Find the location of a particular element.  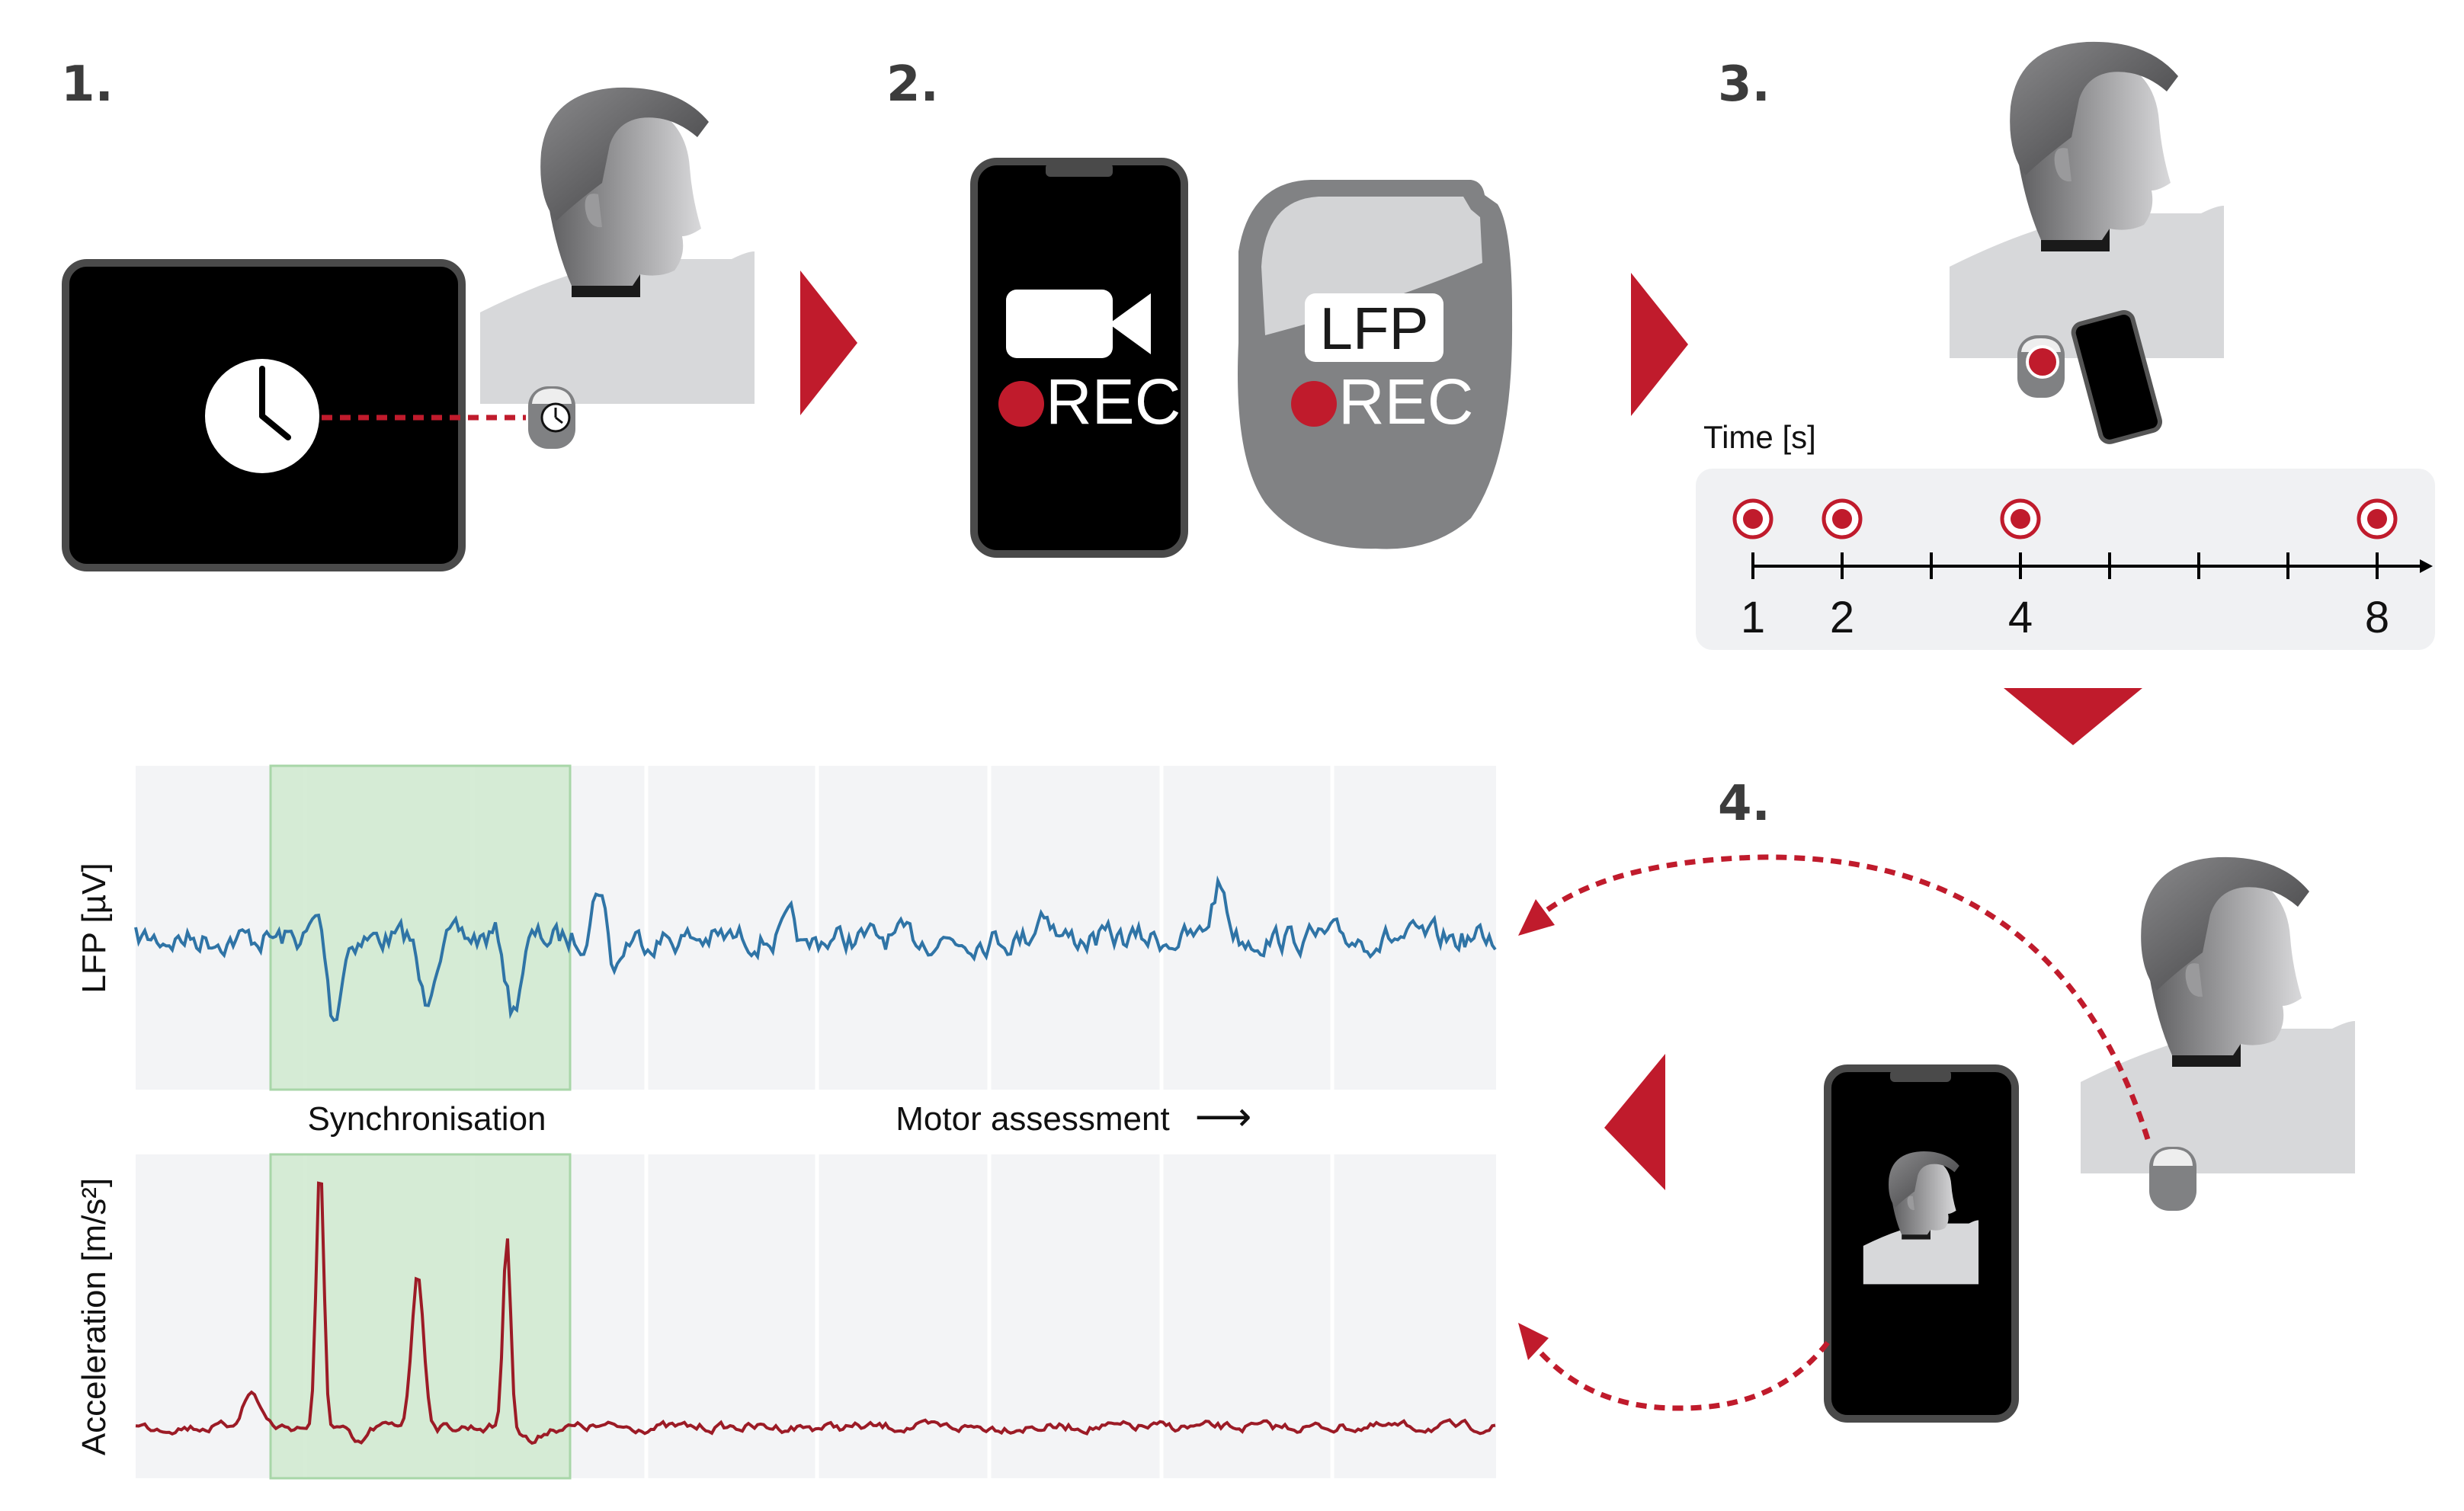

clock-icon is located at coordinates (262, 416).